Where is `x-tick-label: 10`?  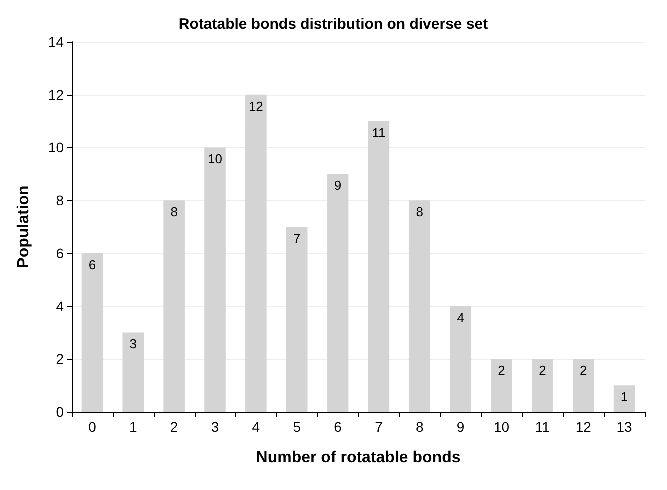 x-tick-label: 10 is located at coordinates (502, 427).